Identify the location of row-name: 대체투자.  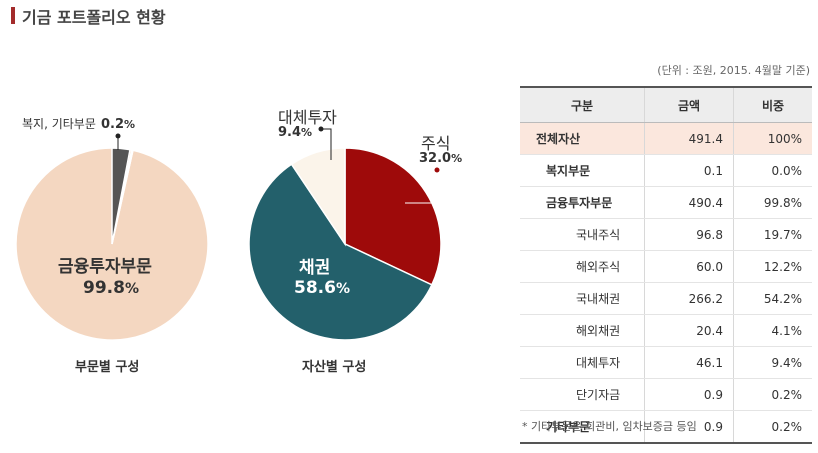
(582, 362).